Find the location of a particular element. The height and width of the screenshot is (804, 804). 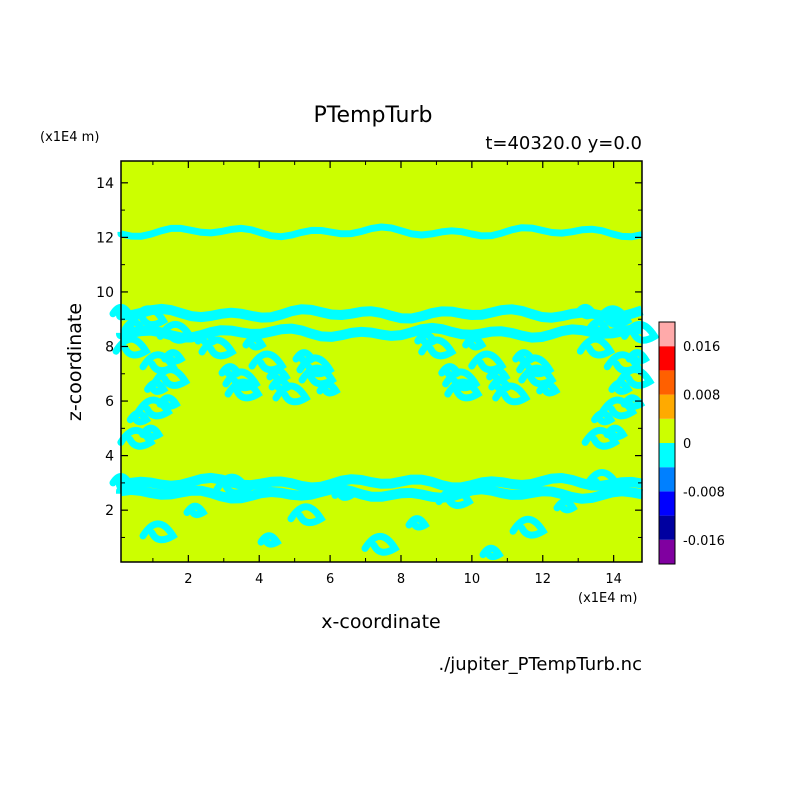

colorbar-frame is located at coordinates (667, 443).